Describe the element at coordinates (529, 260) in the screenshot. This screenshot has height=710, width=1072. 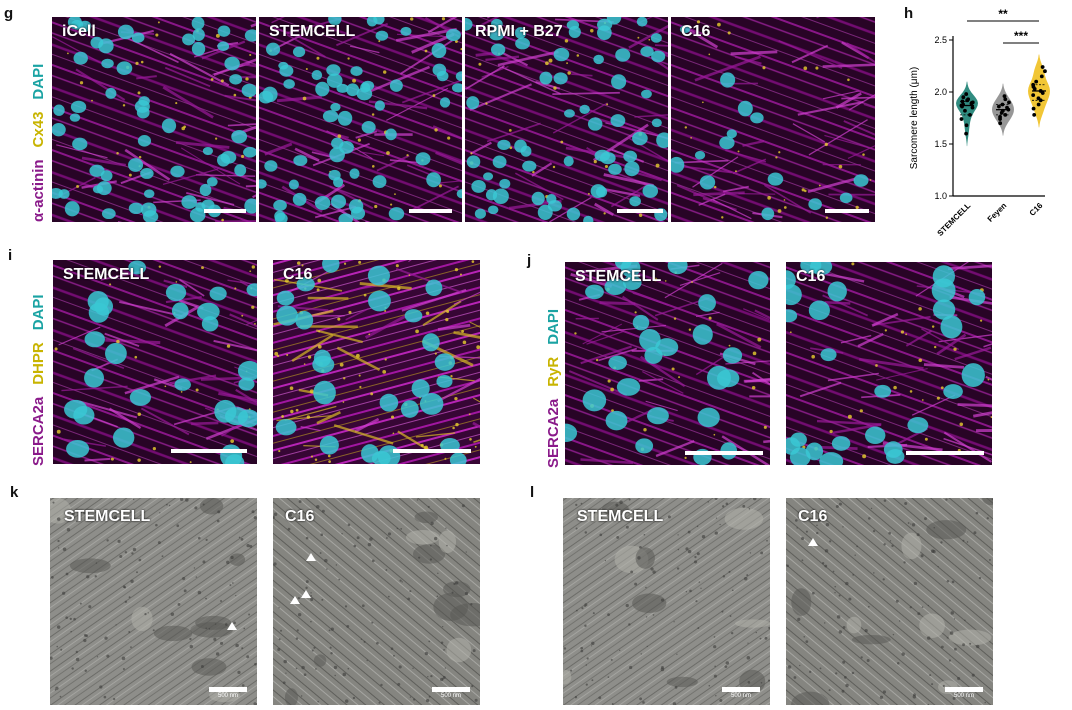
I see `panel-letter-j: j` at that location.